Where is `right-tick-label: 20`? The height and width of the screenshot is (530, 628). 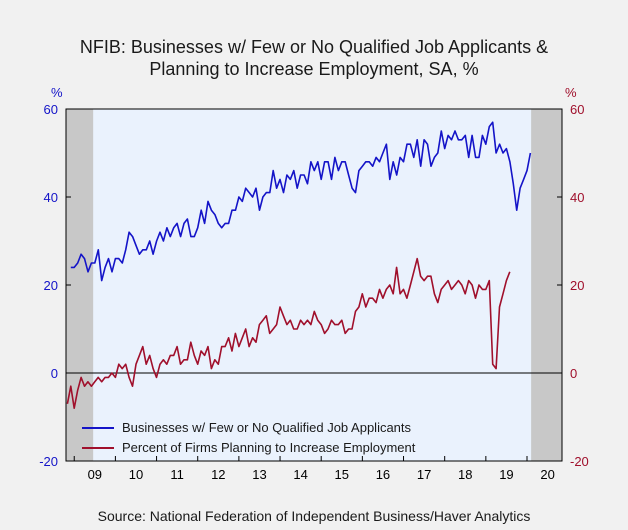 right-tick-label: 20 is located at coordinates (577, 285).